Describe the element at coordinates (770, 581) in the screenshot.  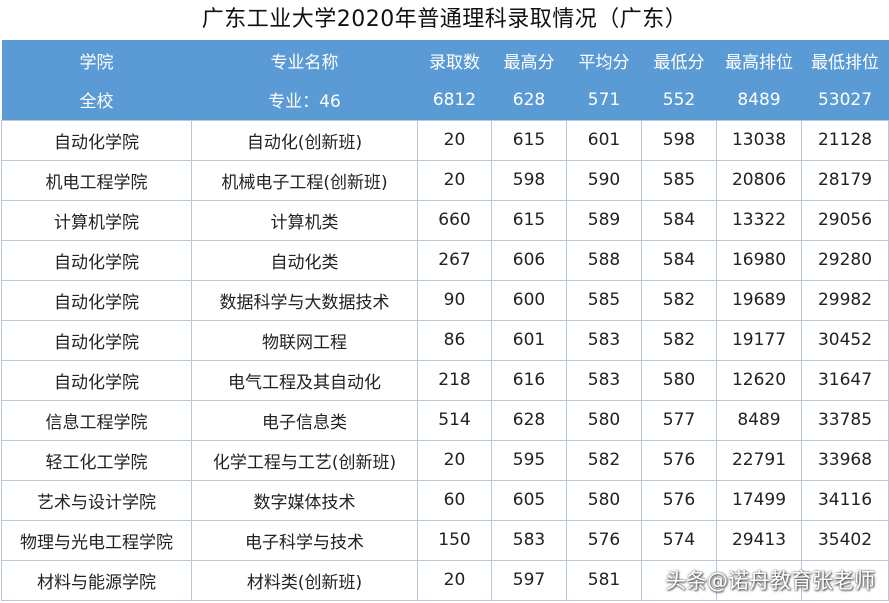
I see `watermark: 头条@诺舟教育张老师` at that location.